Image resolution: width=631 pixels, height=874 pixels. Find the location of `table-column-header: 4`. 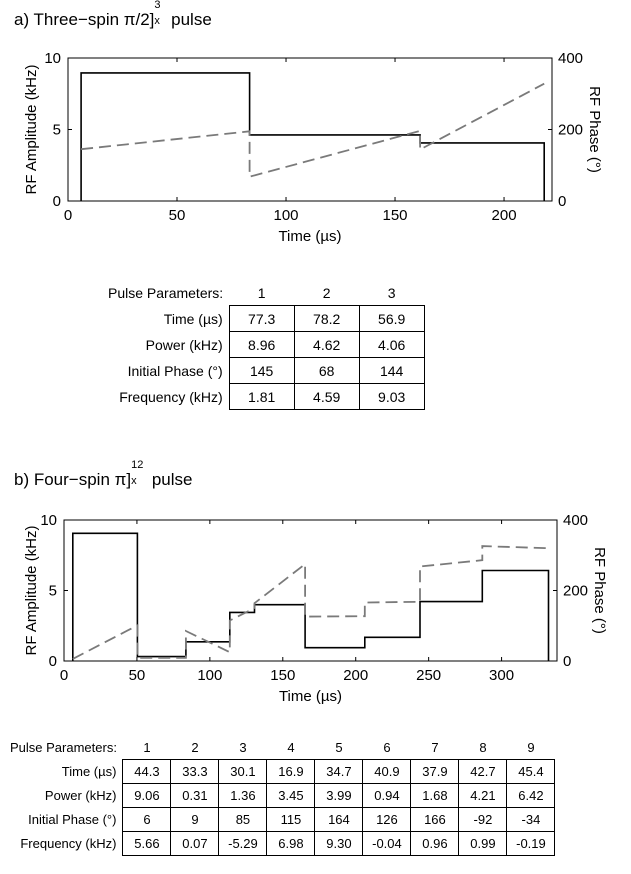

table-column-header: 4 is located at coordinates (291, 747).